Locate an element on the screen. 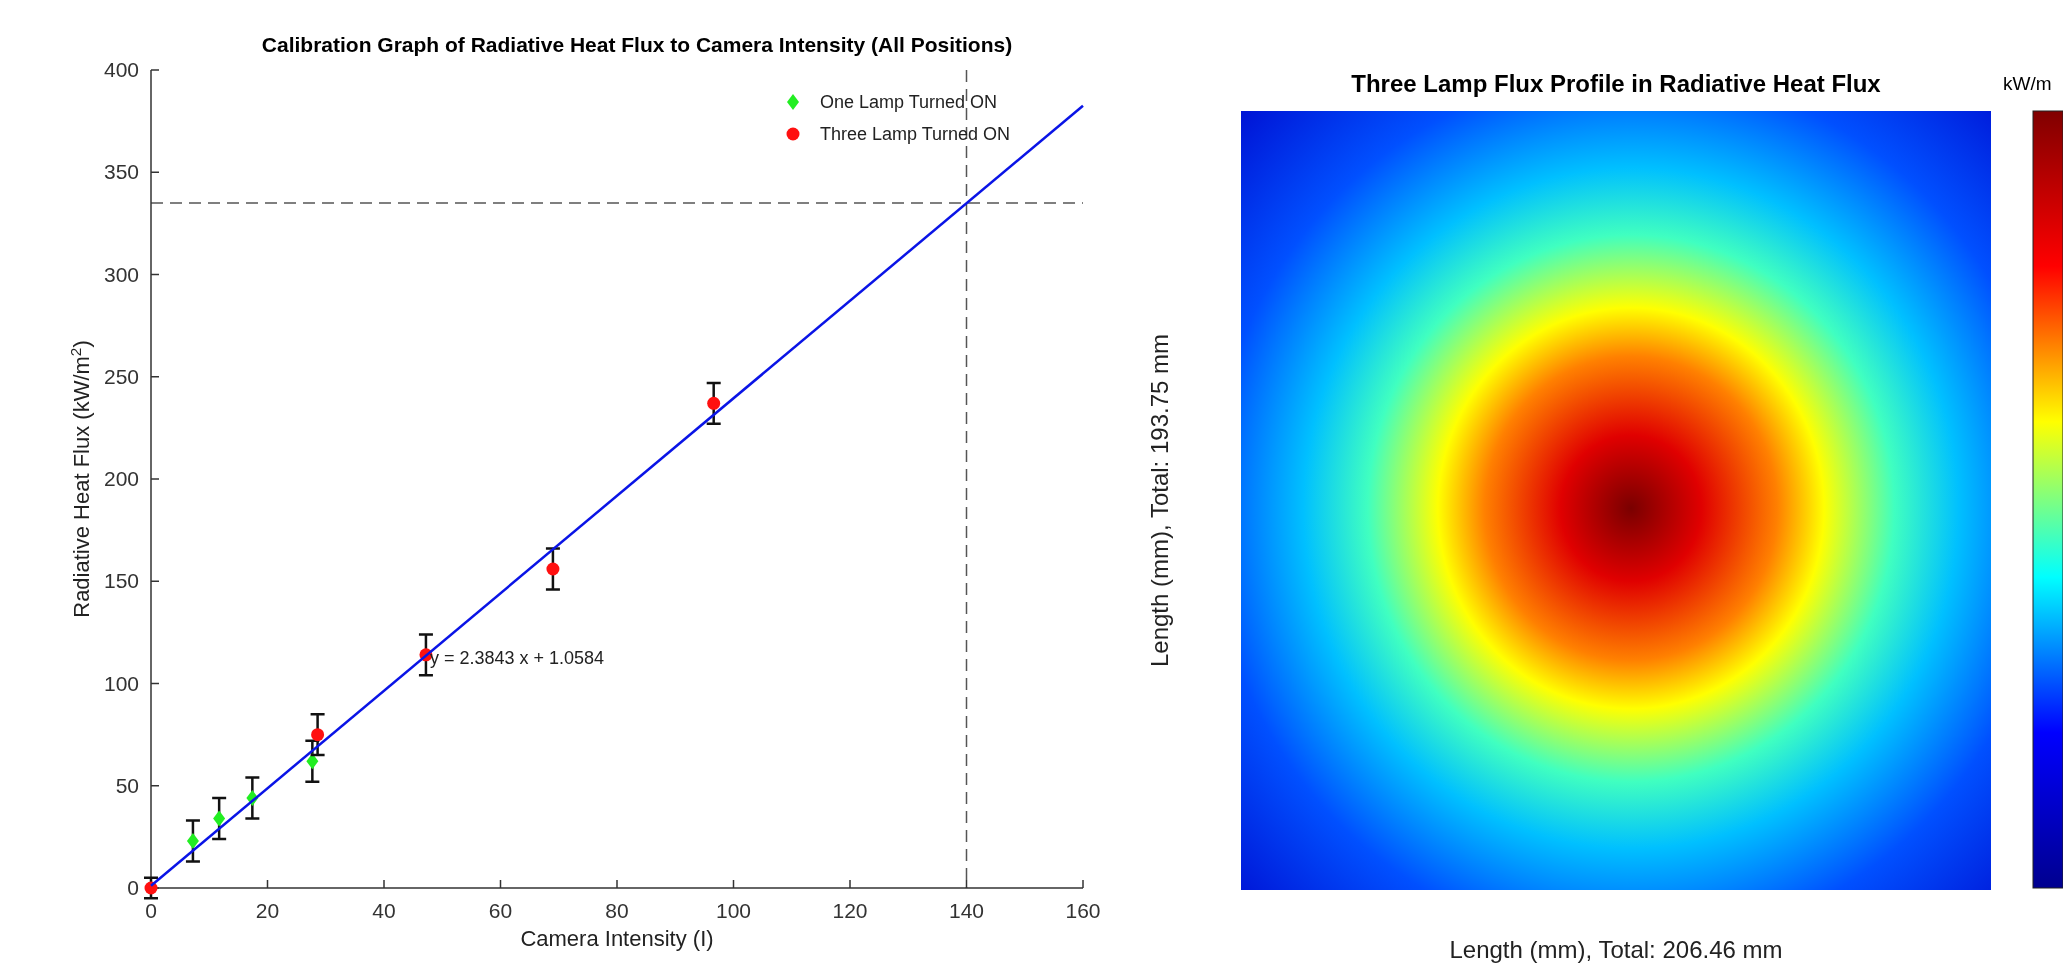 The image size is (2069, 976). y-tick-label: 400 is located at coordinates (121, 69).